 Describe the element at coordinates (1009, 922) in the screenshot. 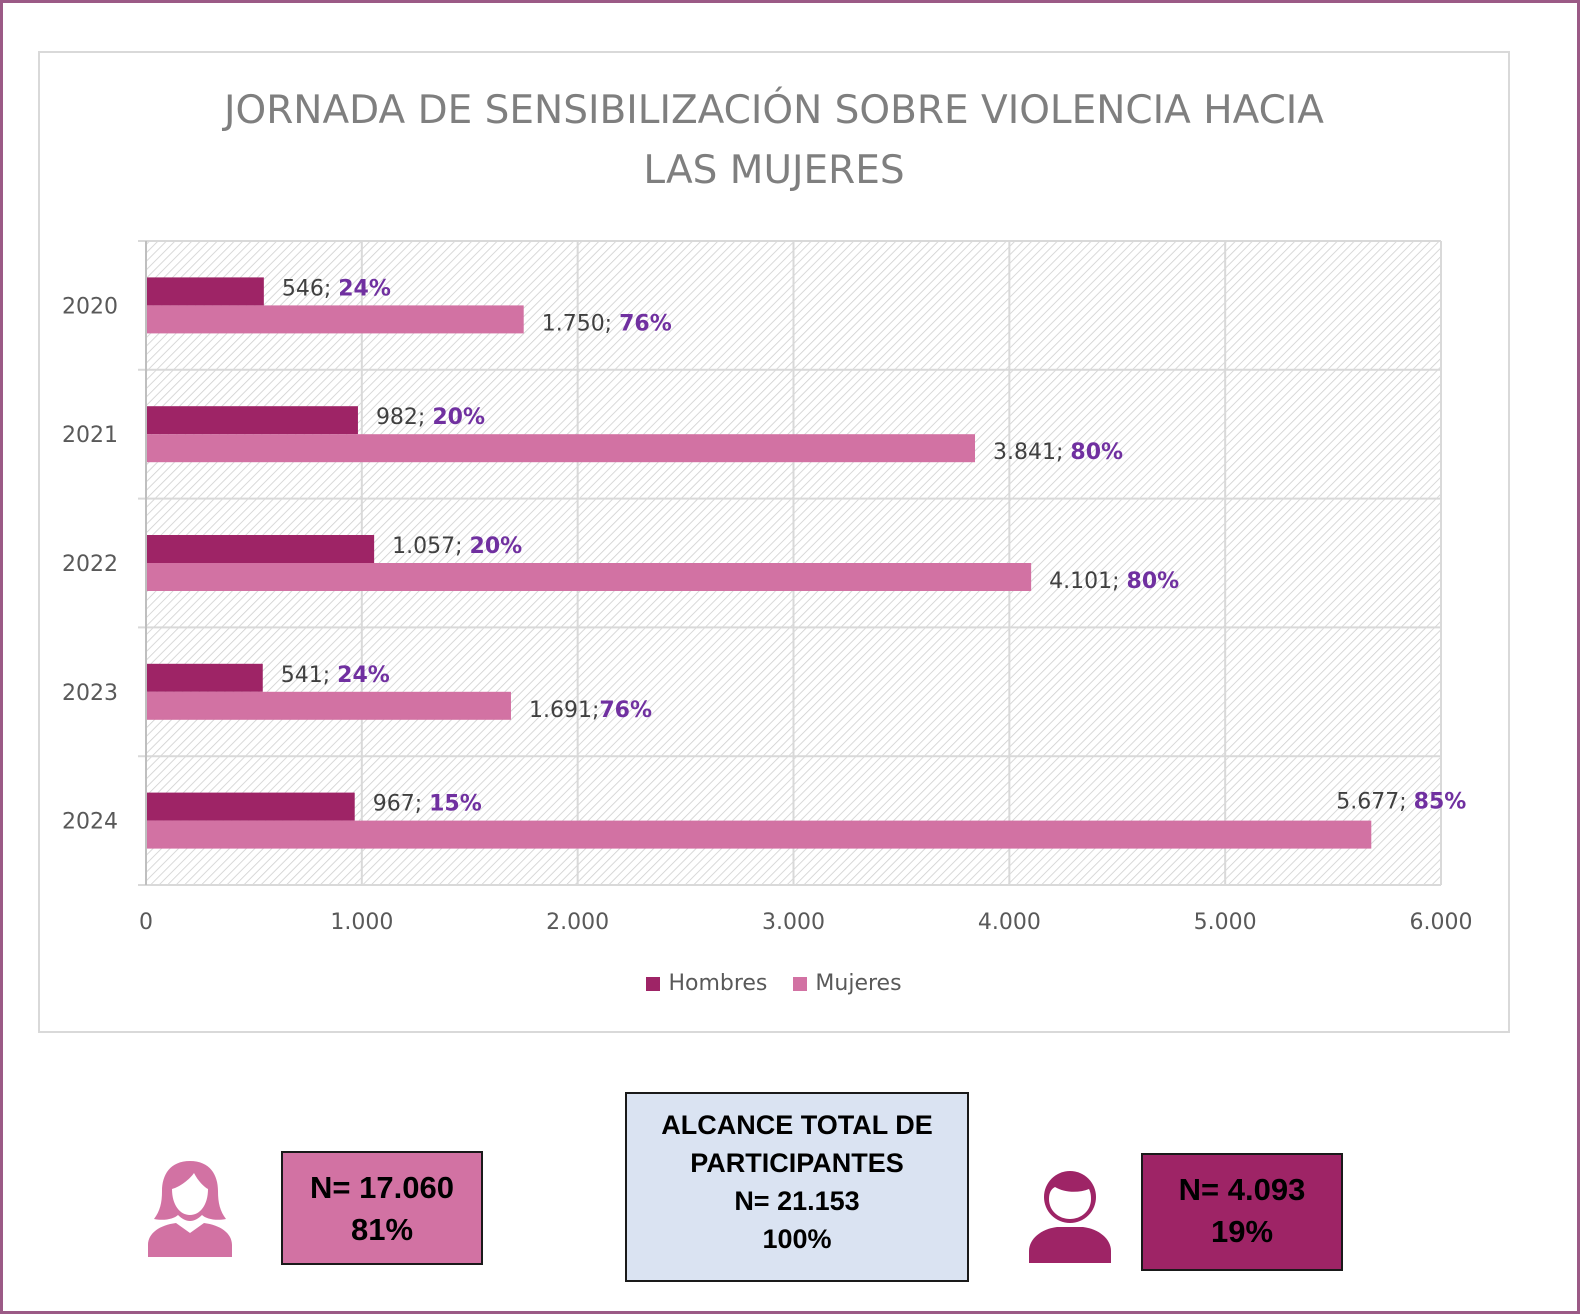

I see `x-tick-label: 4.000` at that location.